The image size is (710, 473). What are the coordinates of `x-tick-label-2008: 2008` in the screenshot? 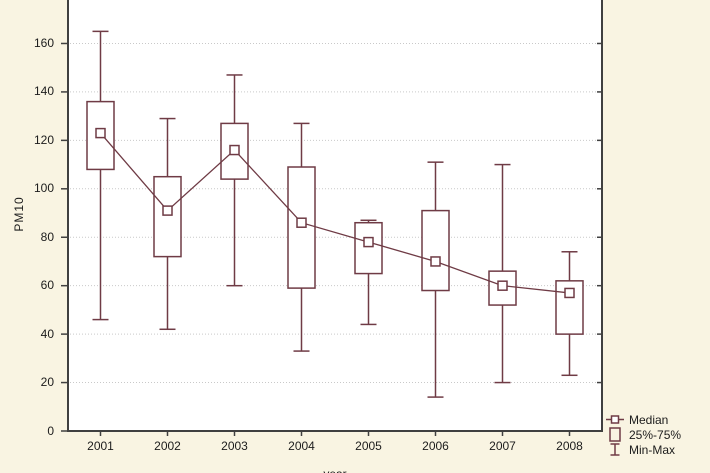 It's located at (569, 446).